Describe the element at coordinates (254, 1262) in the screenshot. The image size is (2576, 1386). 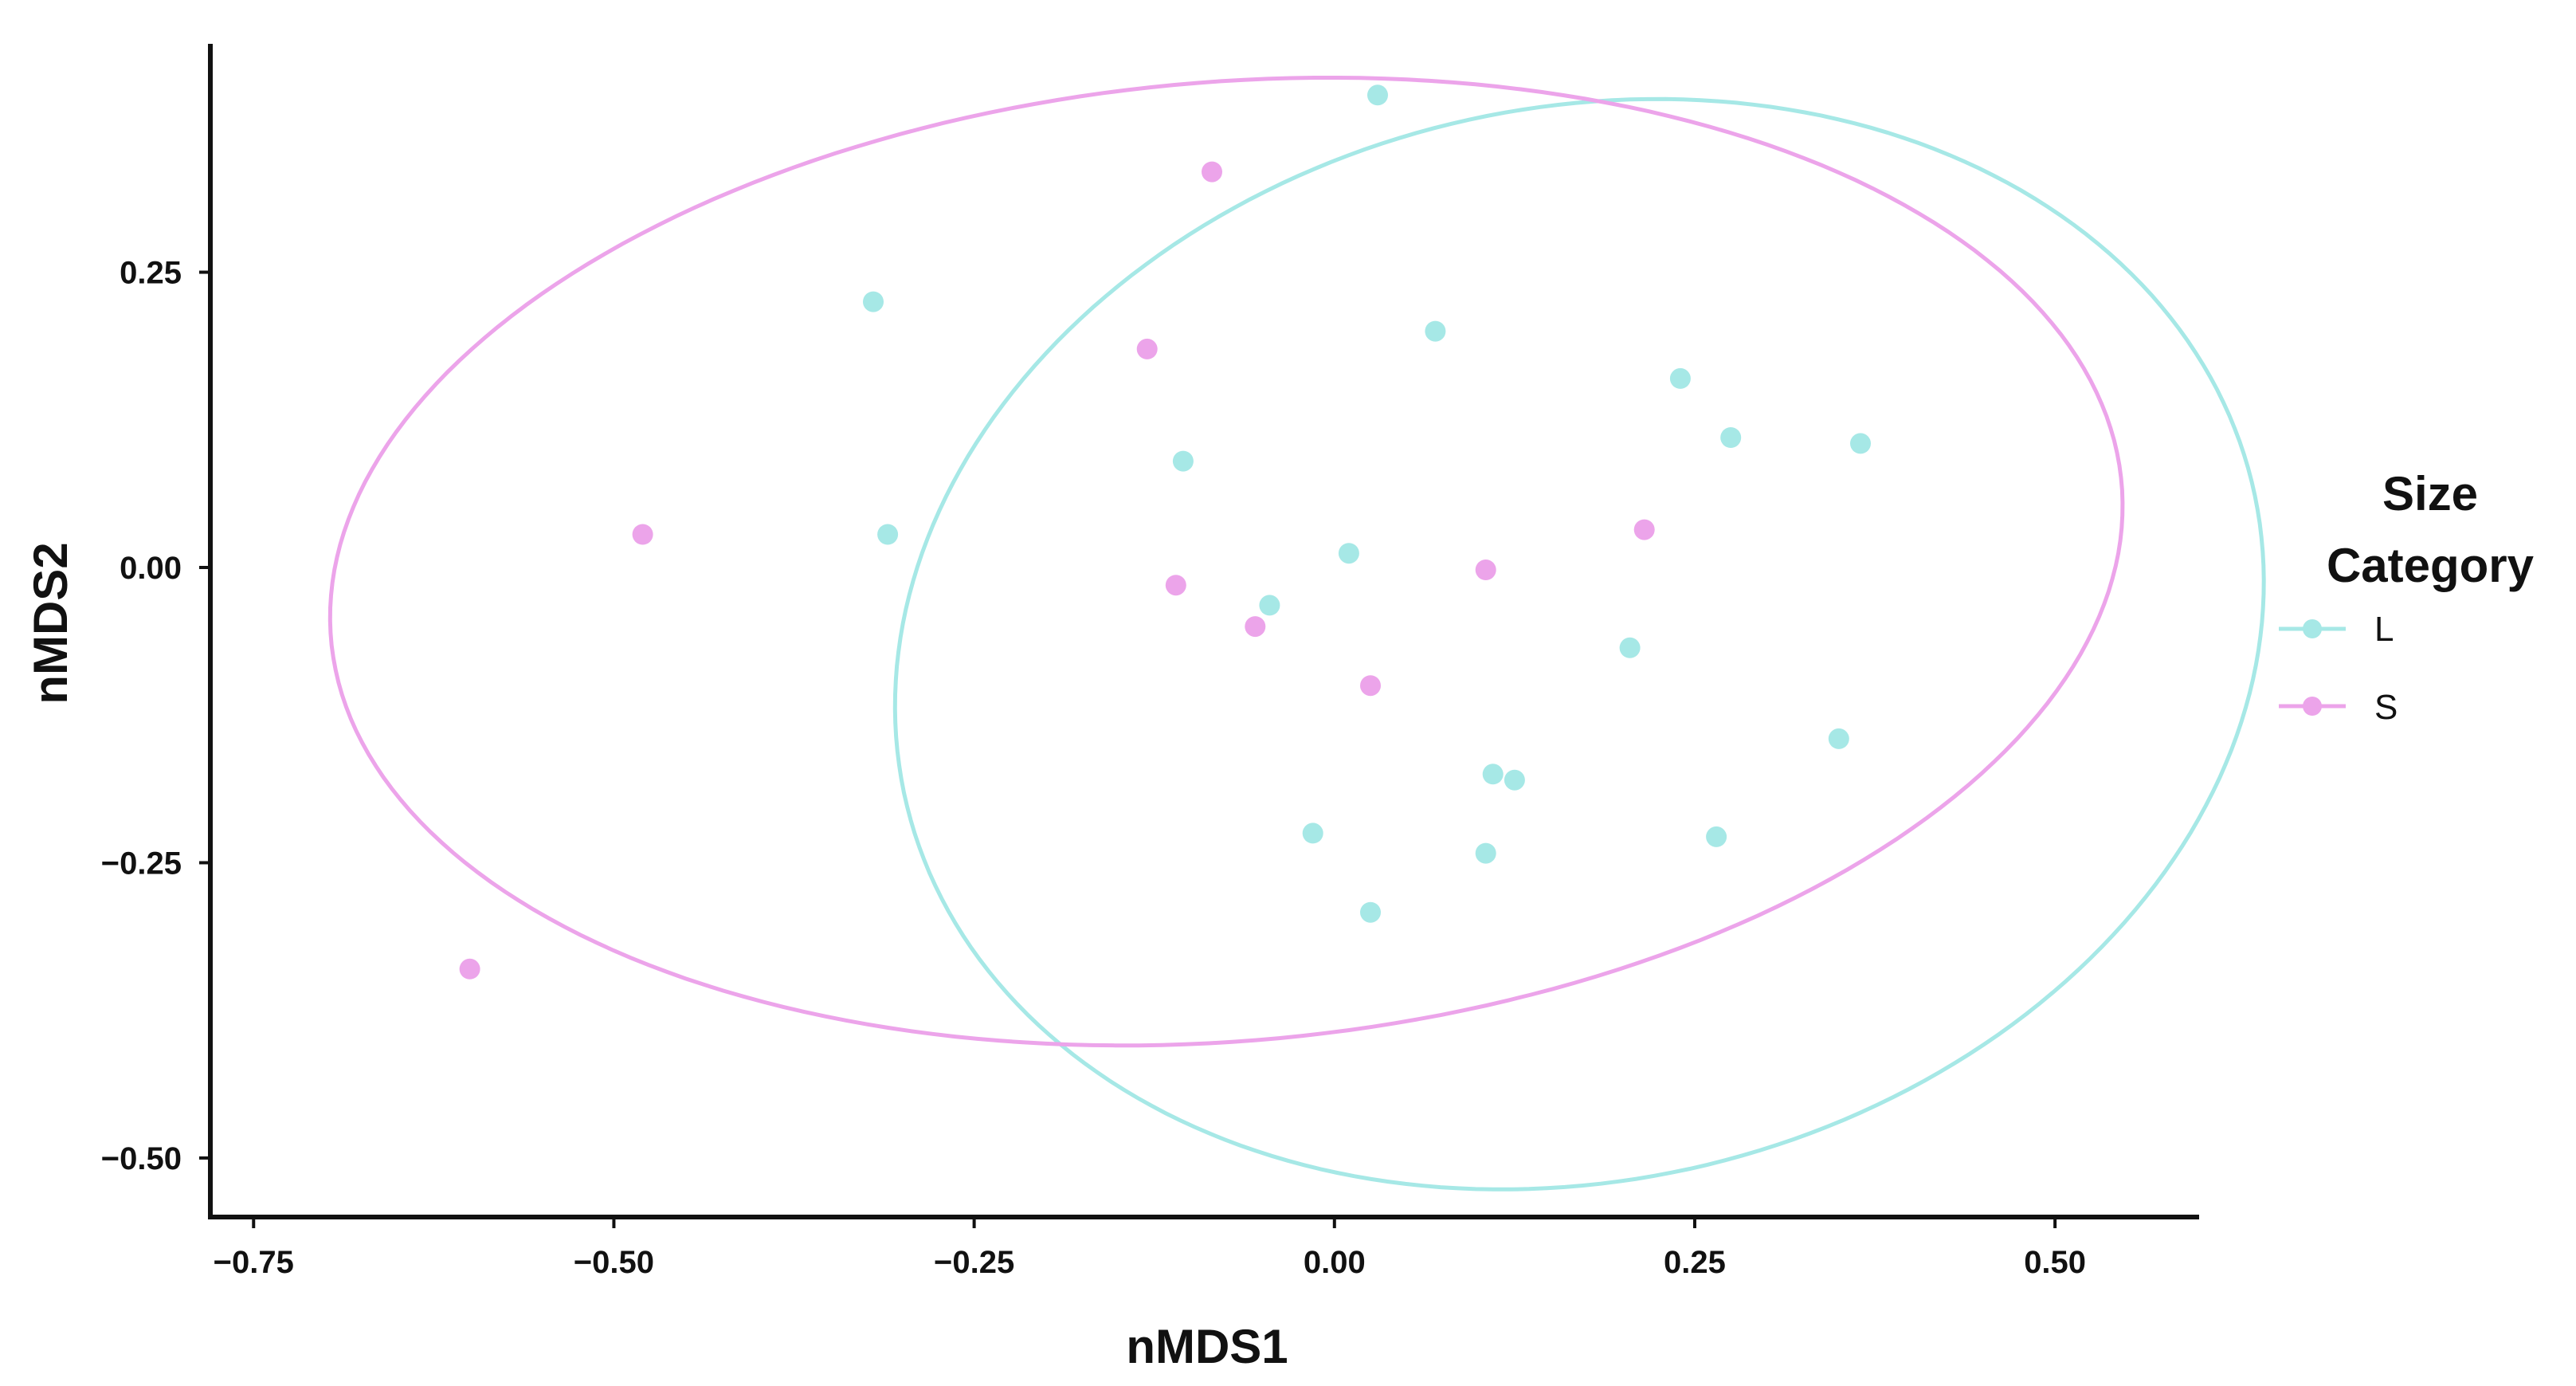
I see `x-tick-label: −0.75` at that location.